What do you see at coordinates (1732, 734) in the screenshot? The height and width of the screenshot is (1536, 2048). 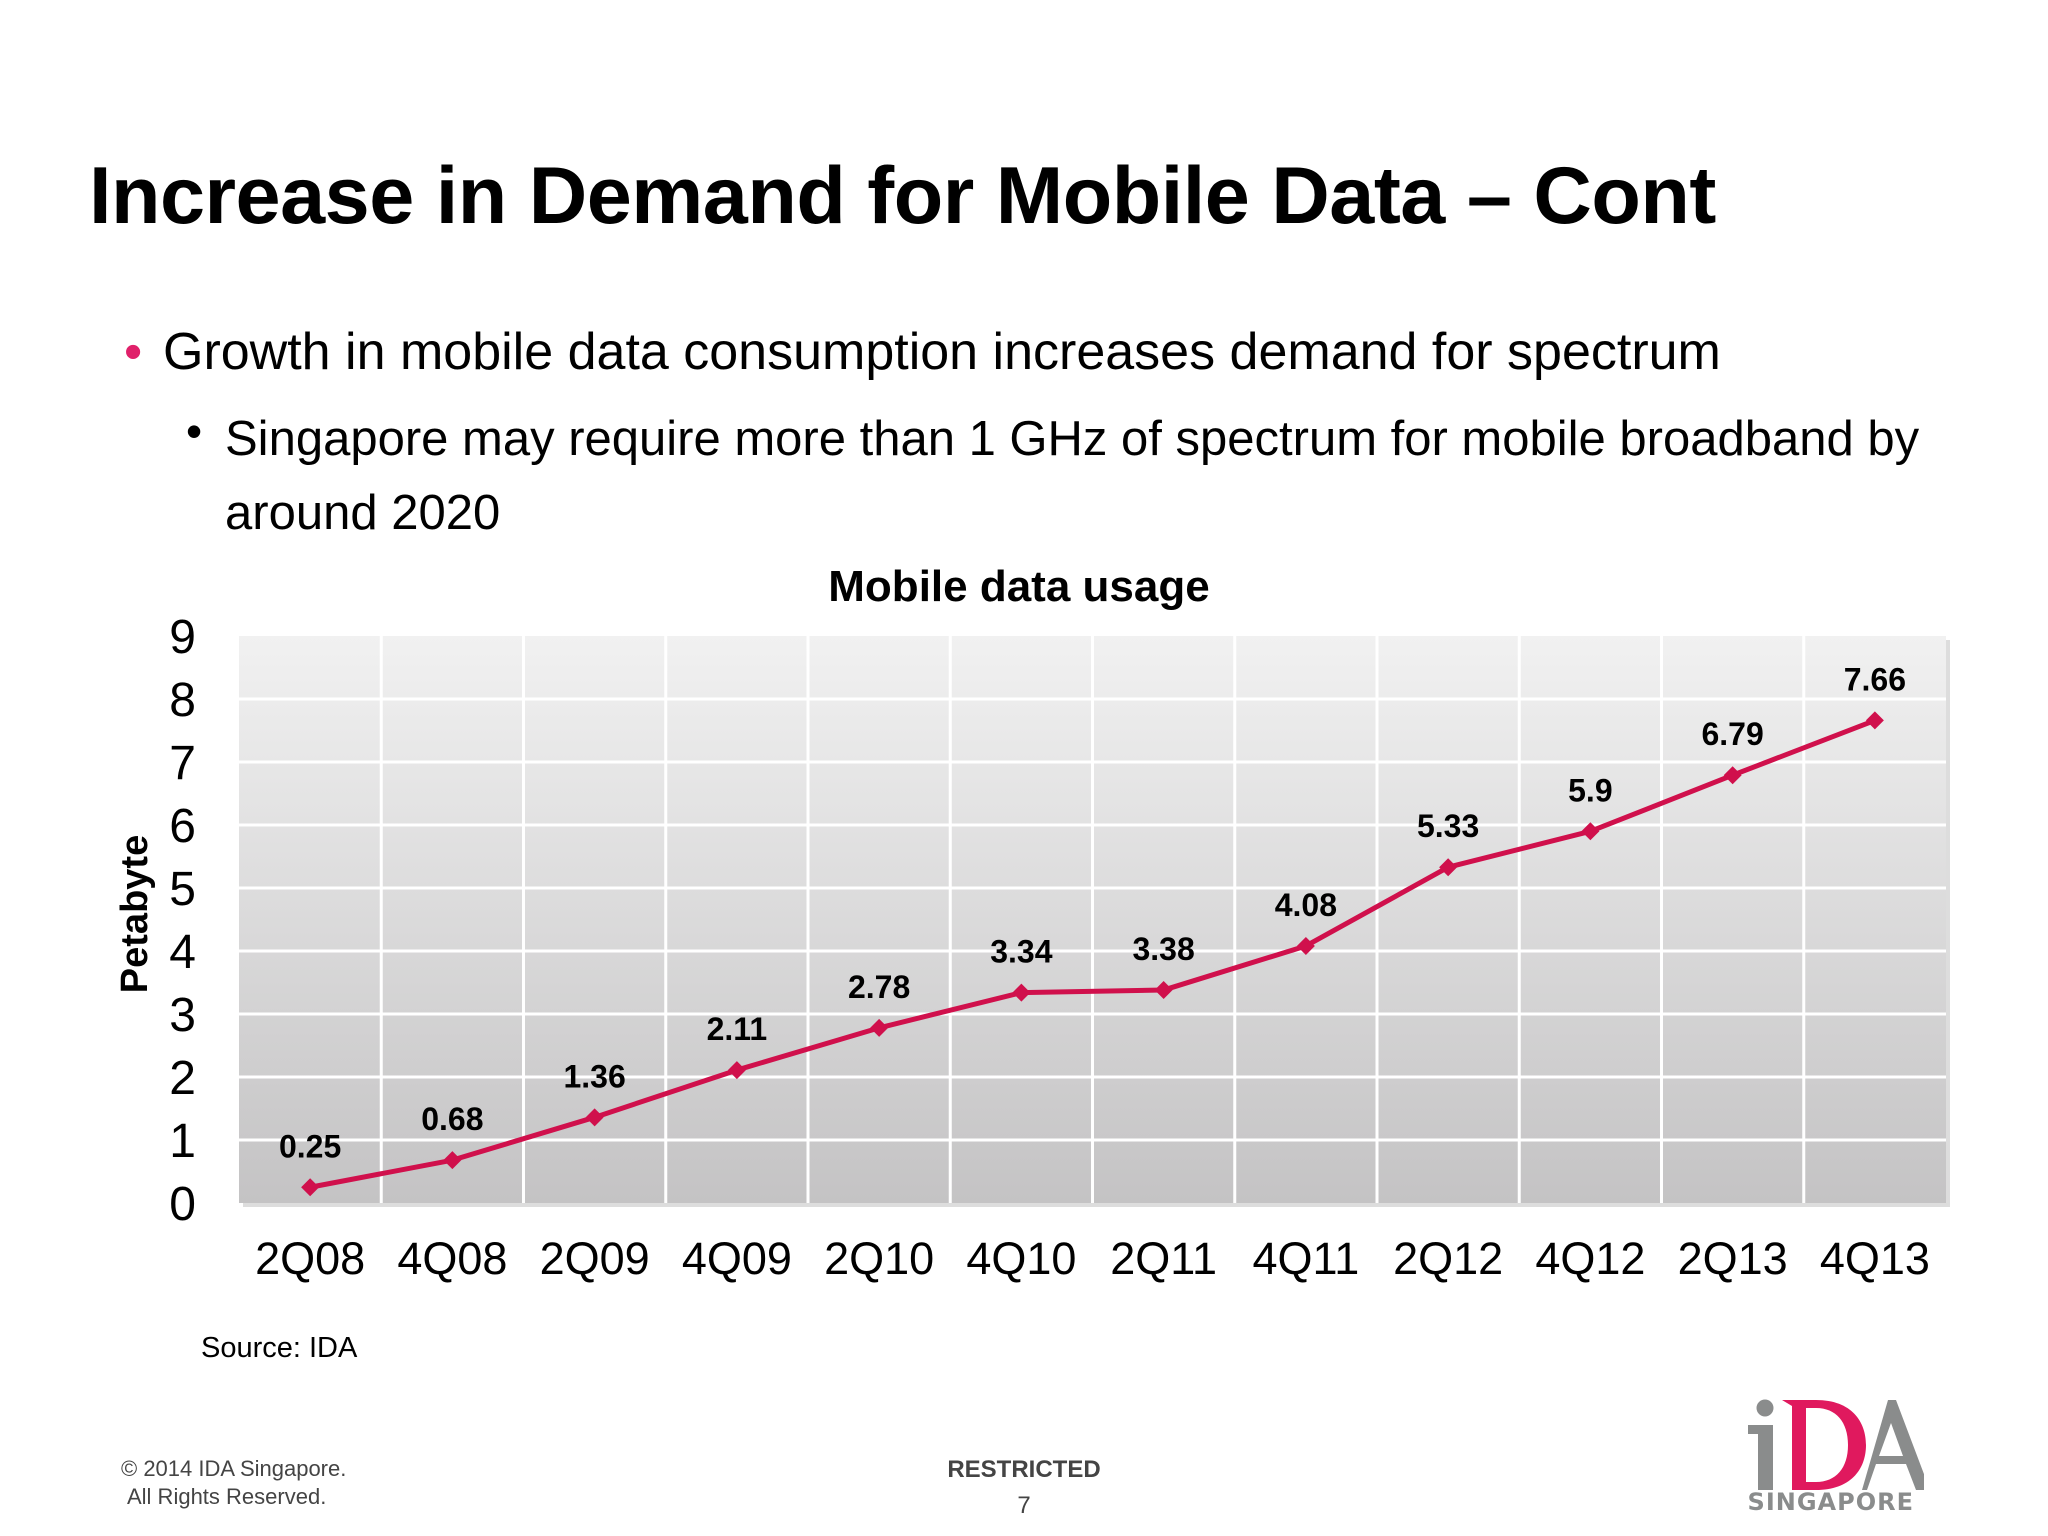 I see `data-label: 6.79` at bounding box center [1732, 734].